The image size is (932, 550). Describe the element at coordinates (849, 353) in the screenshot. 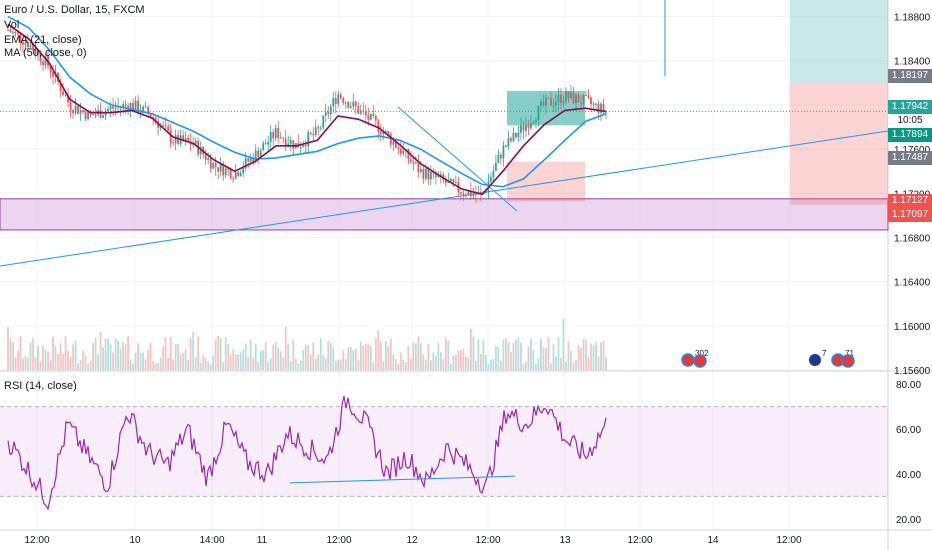

I see `economic-event-icon-3-count: 71` at that location.